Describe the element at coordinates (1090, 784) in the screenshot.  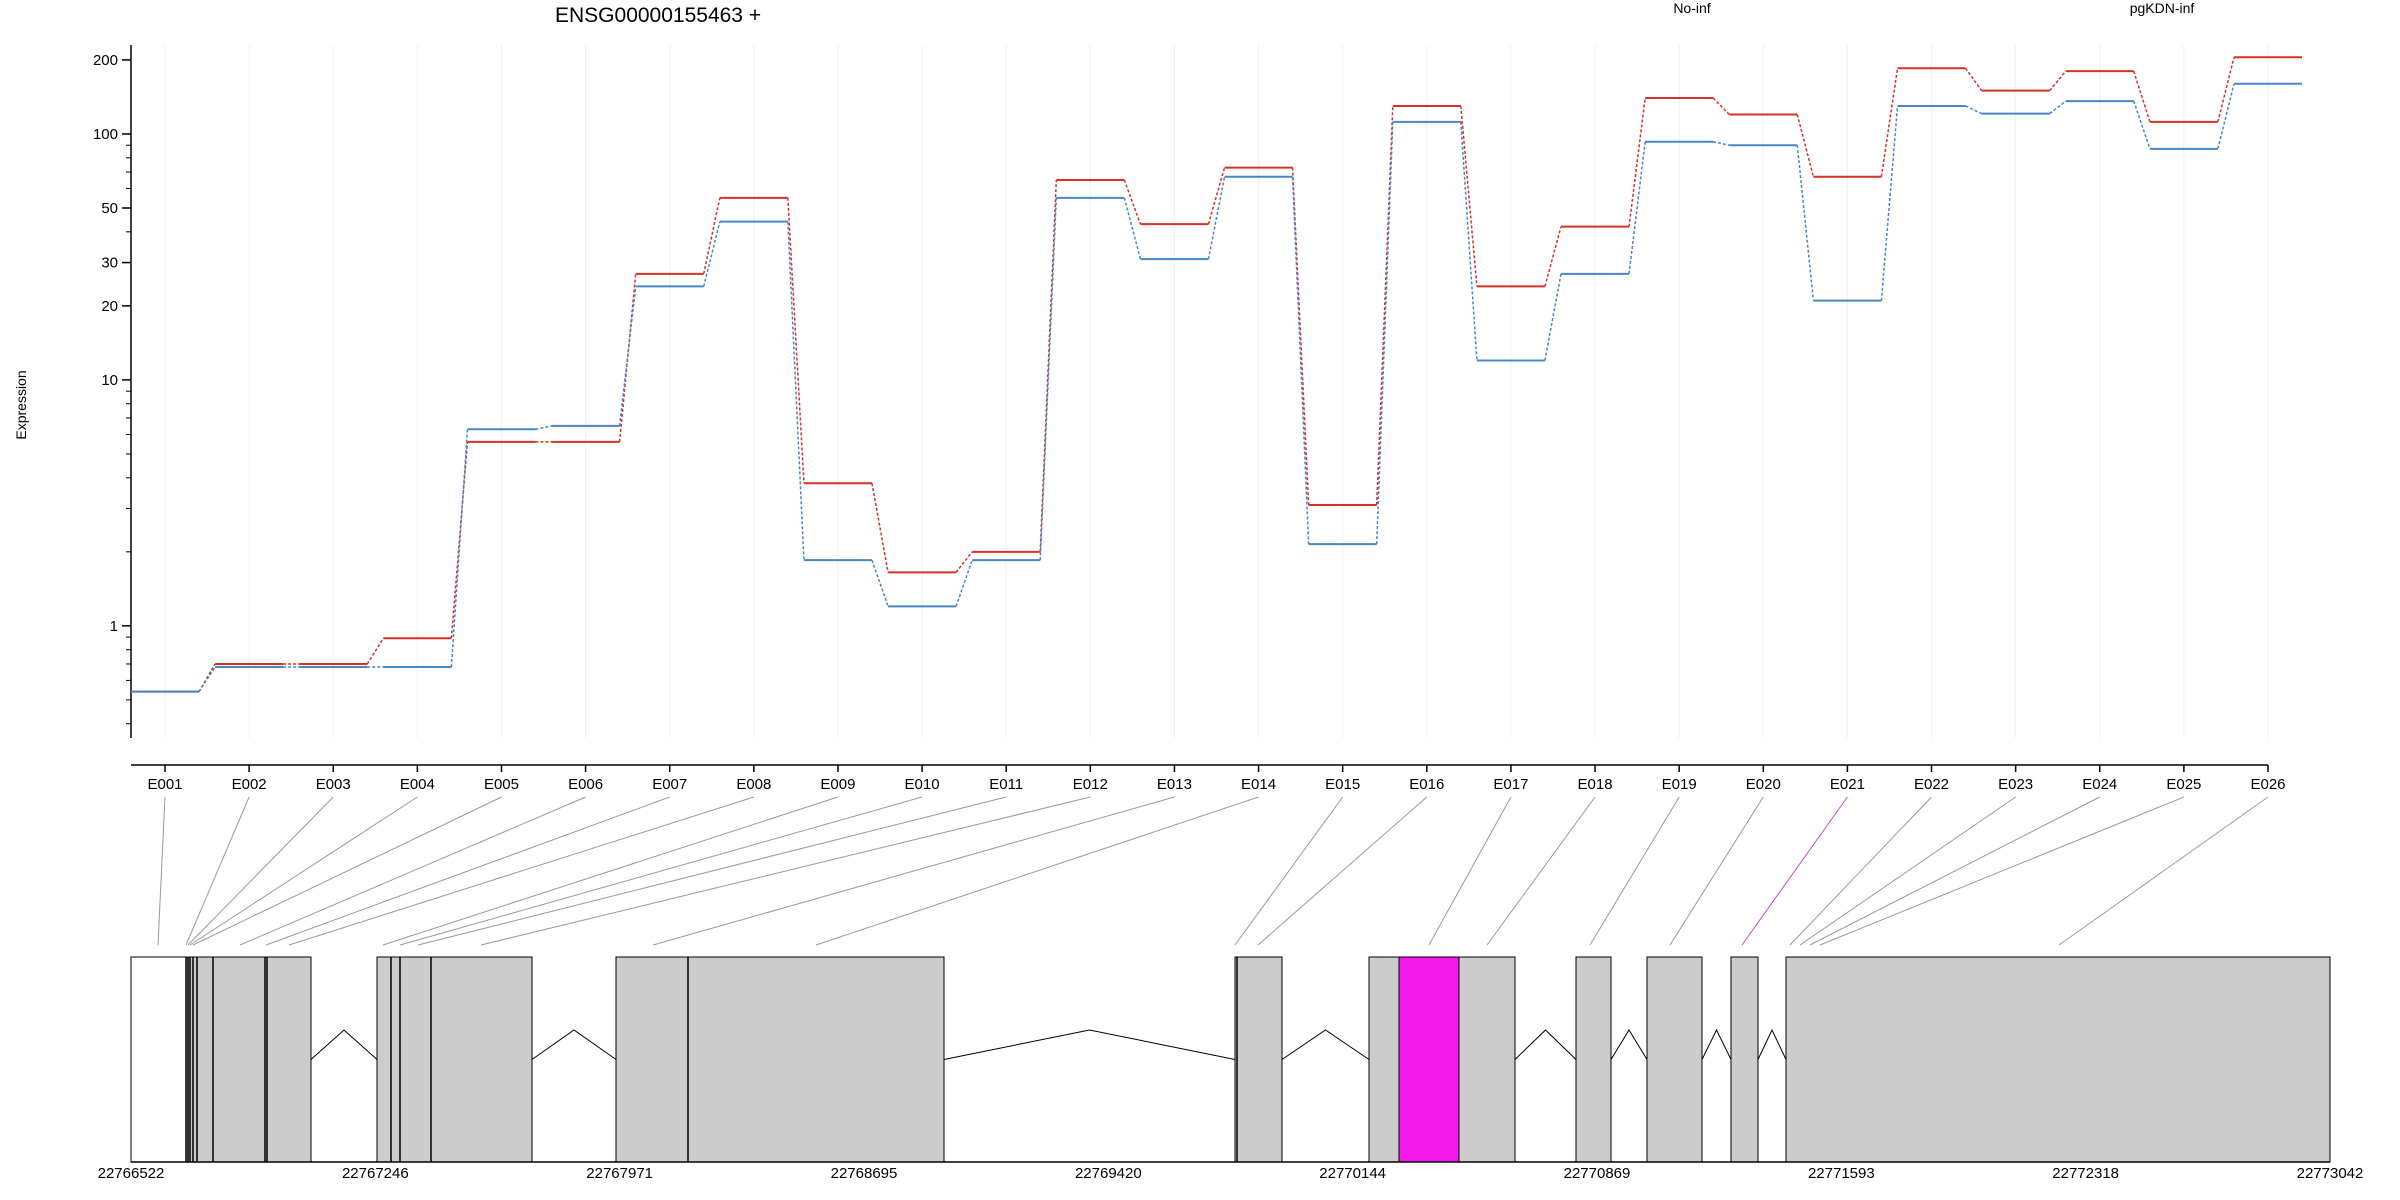
I see `x-tick-label: E012` at that location.